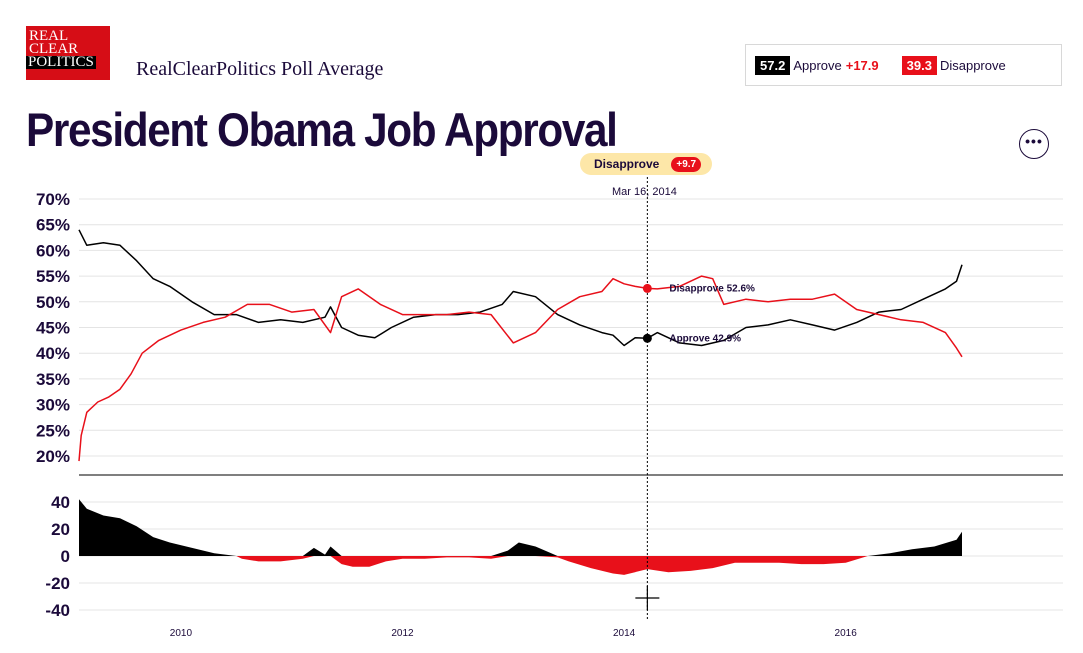 This screenshot has width=1083, height=653. Describe the element at coordinates (647, 288) in the screenshot. I see `disapprove-dot` at that location.